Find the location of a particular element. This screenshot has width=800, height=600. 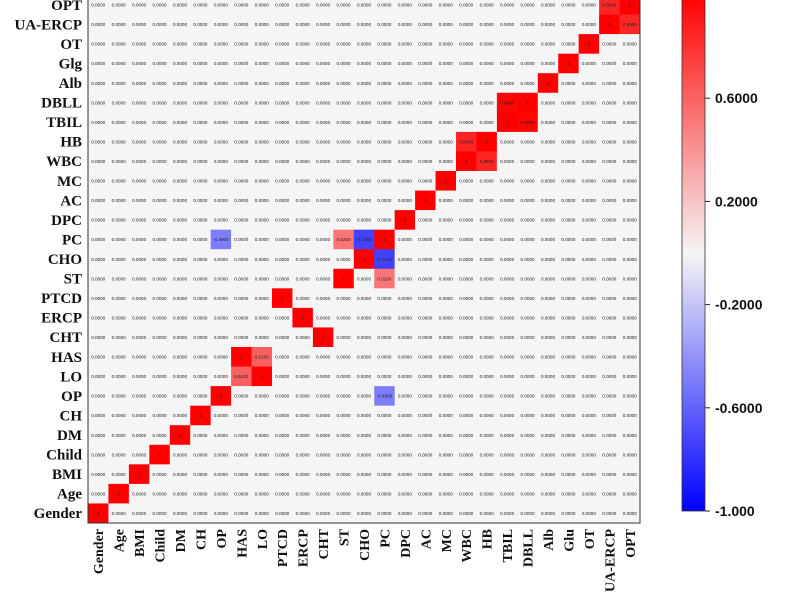

column-label: Age is located at coordinates (120, 540).